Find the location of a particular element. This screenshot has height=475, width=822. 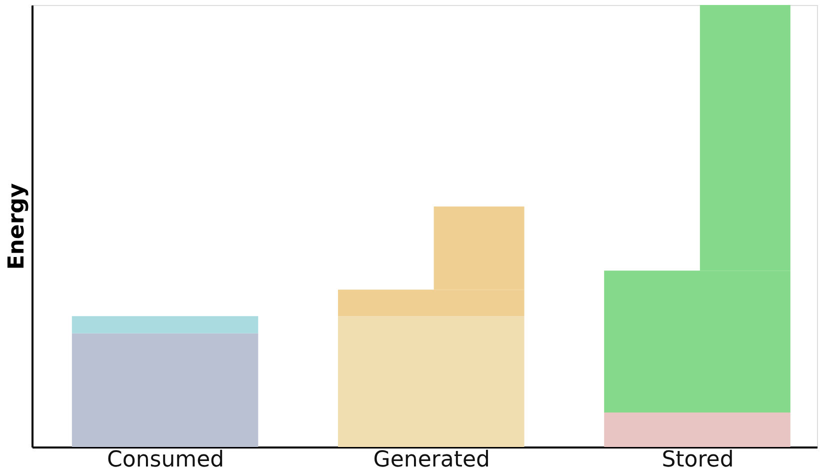

x-tick-label: Generated is located at coordinates (431, 460).